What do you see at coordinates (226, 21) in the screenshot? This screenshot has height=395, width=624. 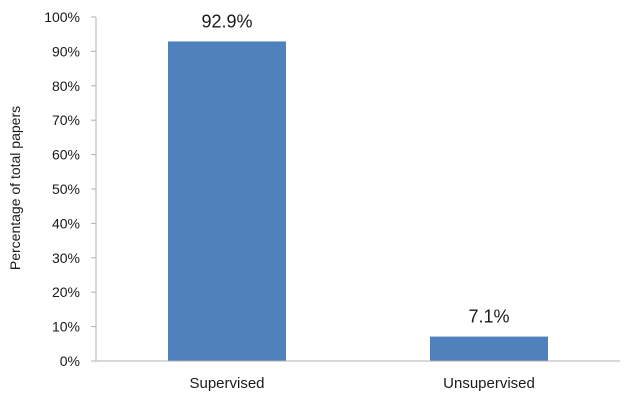 I see `data-label: 92.9%` at bounding box center [226, 21].